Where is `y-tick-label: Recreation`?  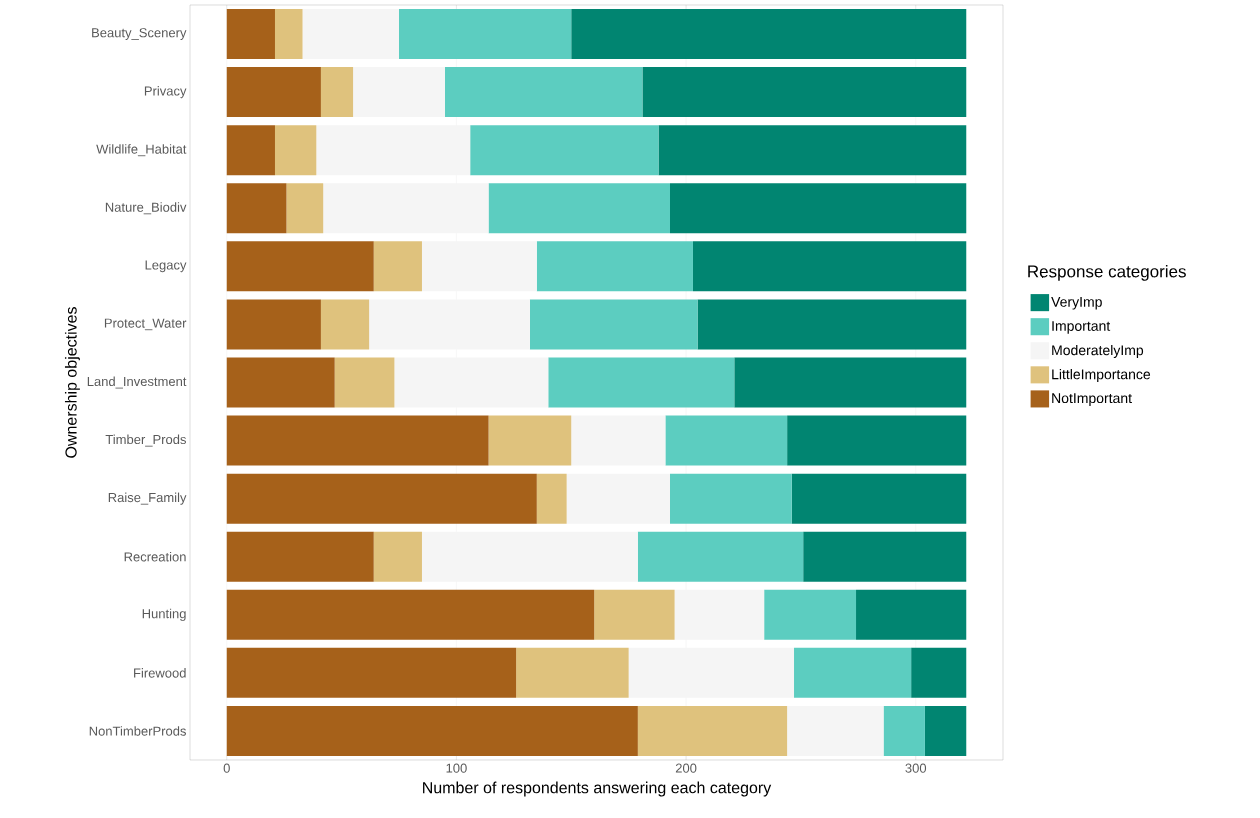
y-tick-label: Recreation is located at coordinates (155, 556).